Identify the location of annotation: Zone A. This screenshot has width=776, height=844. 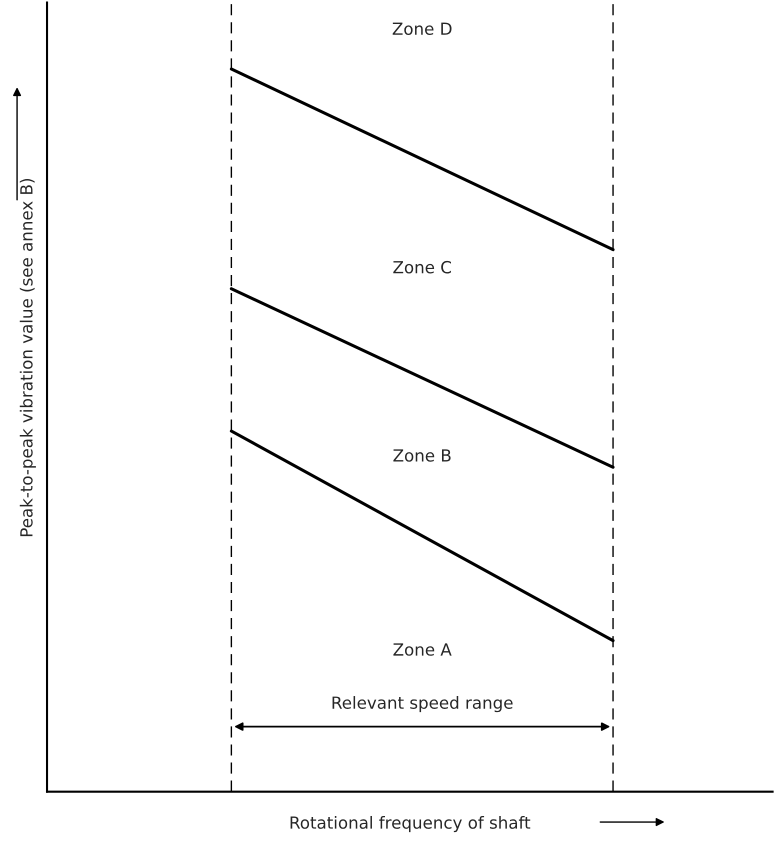
(422, 649).